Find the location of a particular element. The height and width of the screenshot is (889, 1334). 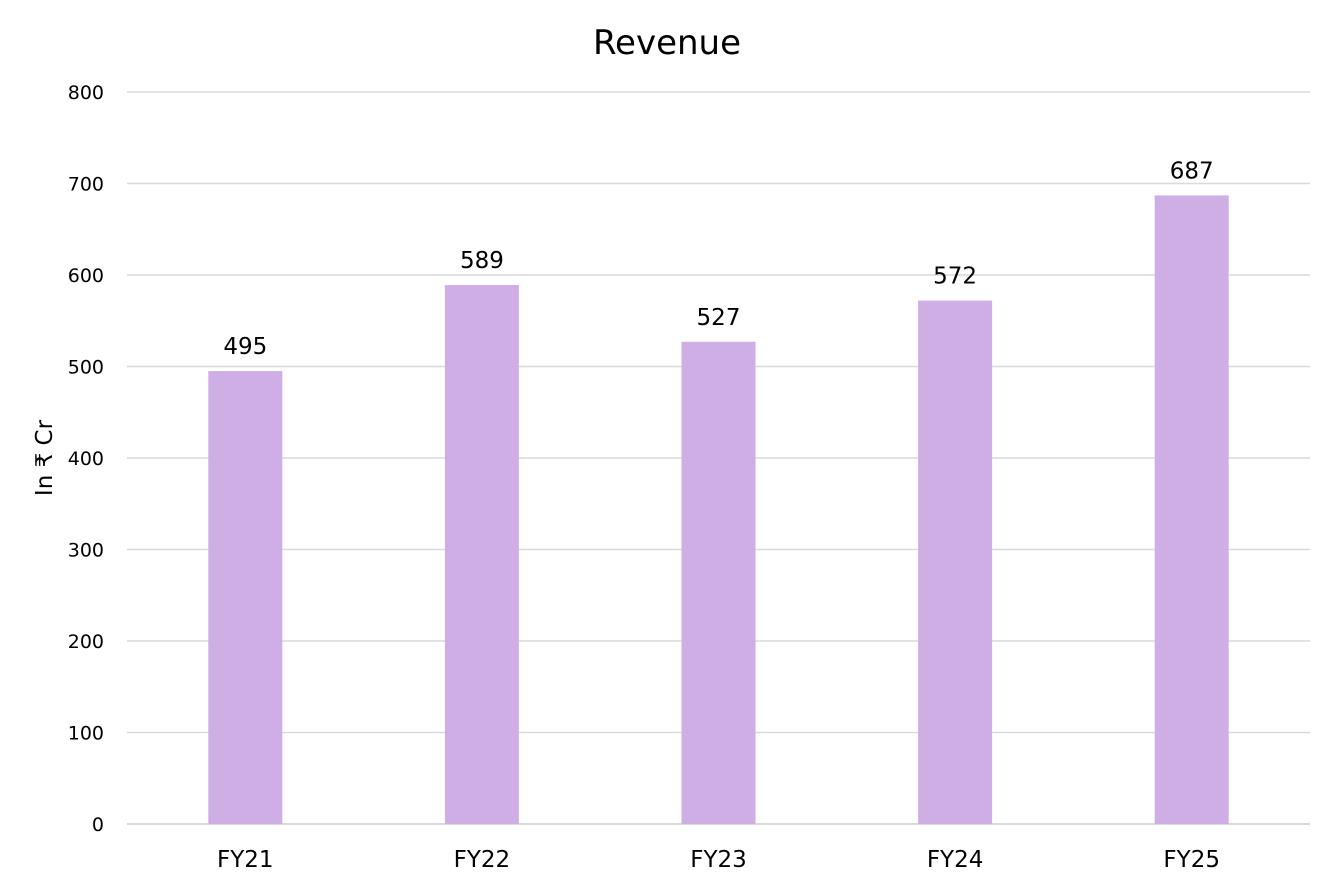

bar-fy21 is located at coordinates (245, 597).